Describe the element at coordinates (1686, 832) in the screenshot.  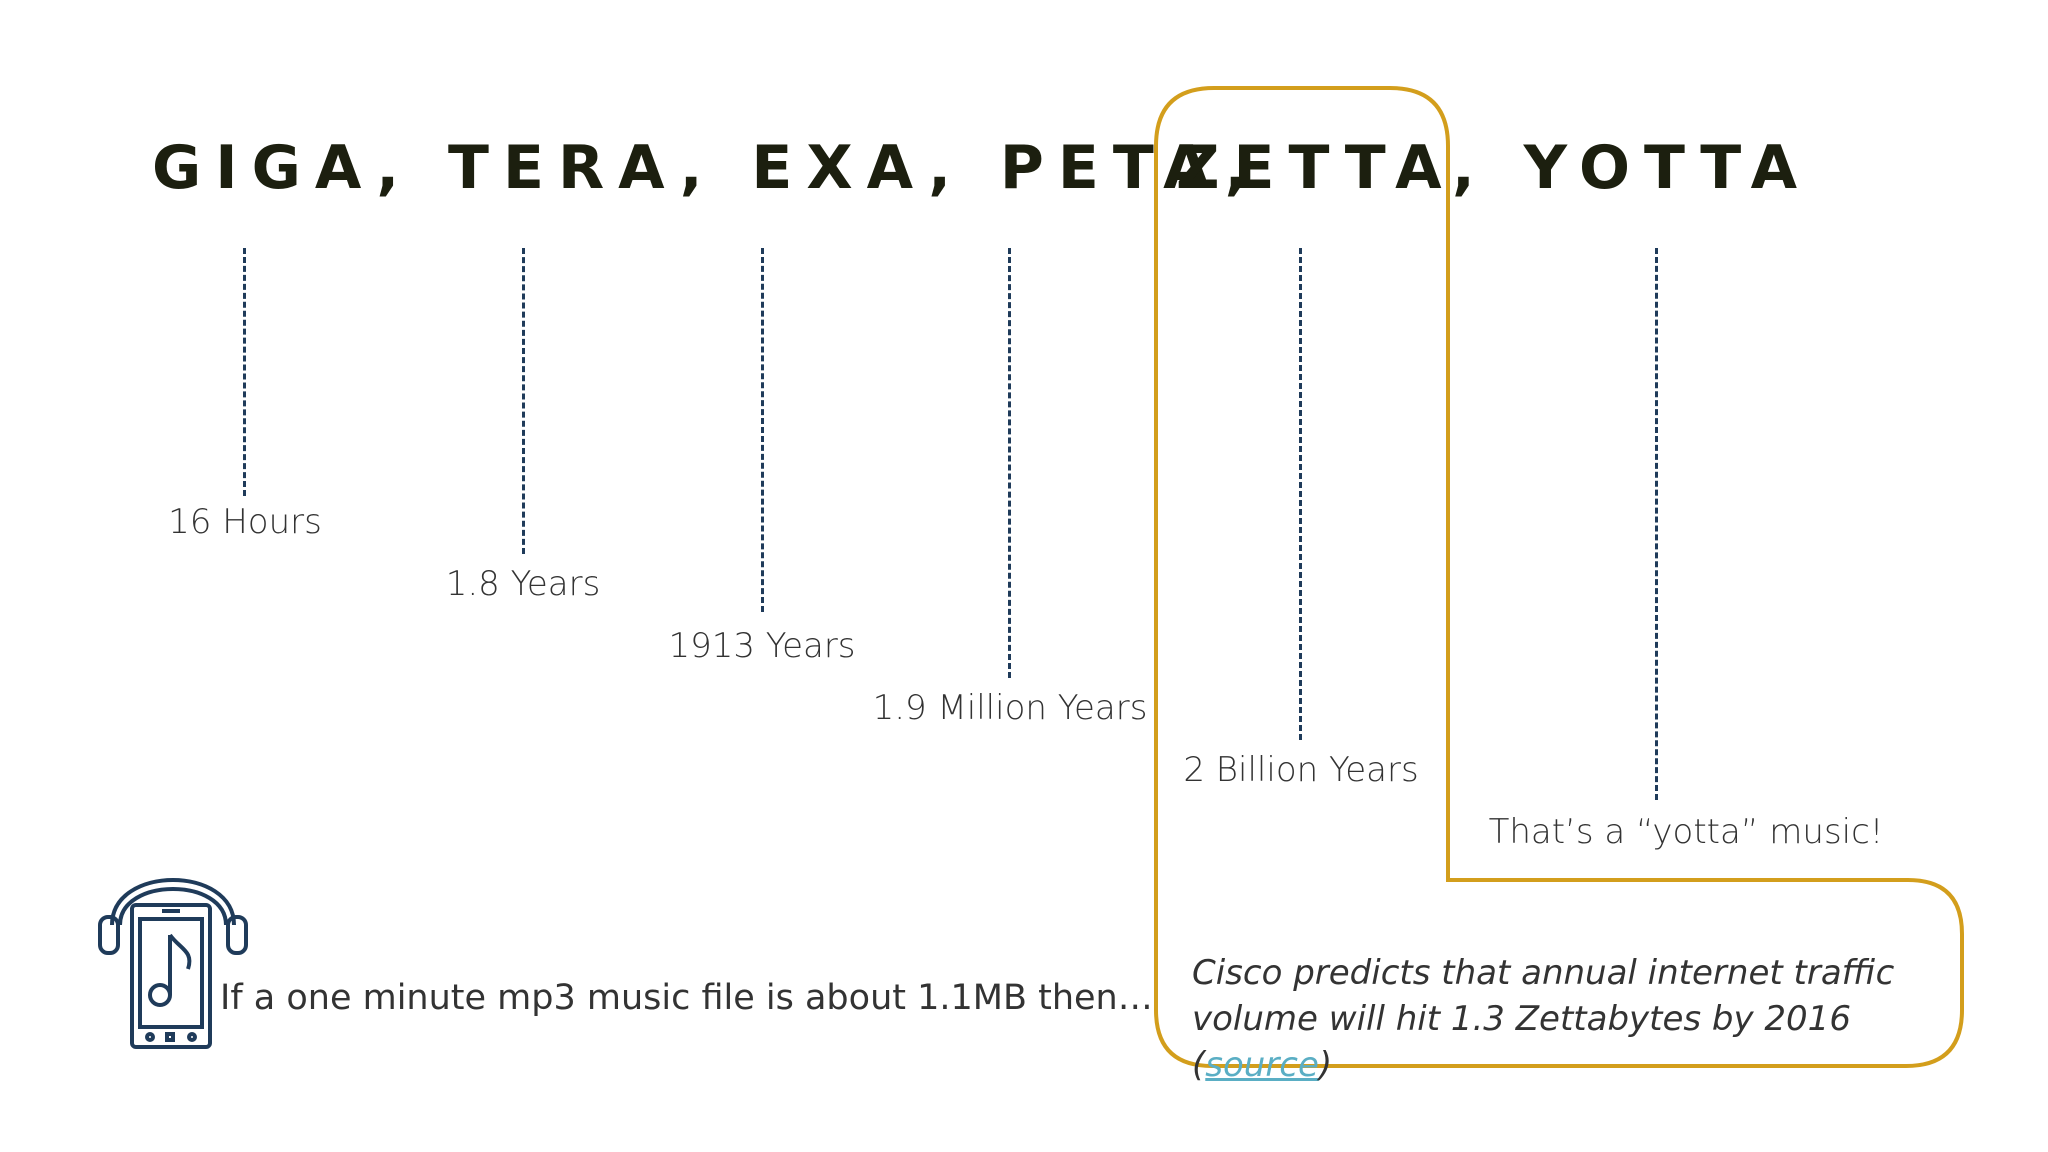
I see `time-label-yotta: That’s a “yotta” music!` at that location.